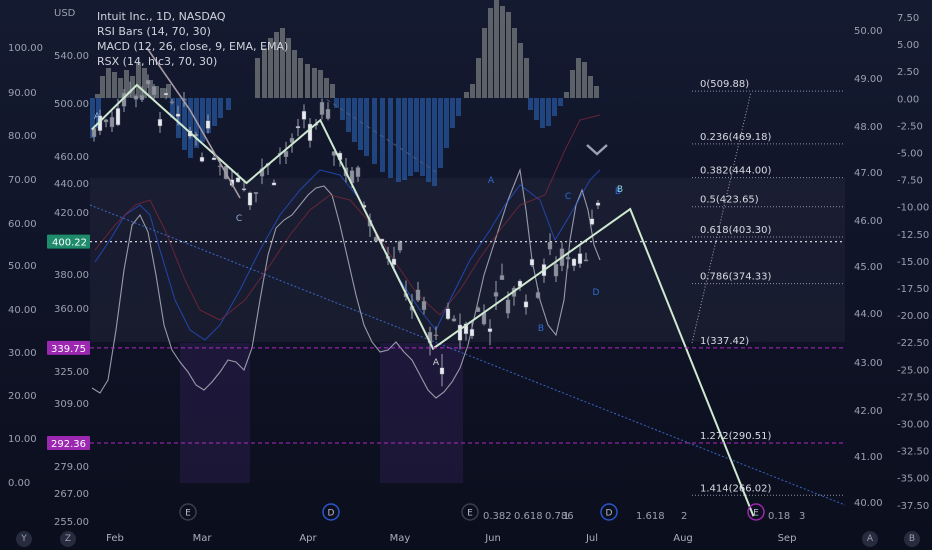 The height and width of the screenshot is (550, 932). Describe the element at coordinates (684, 516) in the screenshot. I see `bottom-ratio-label-5: 2` at that location.